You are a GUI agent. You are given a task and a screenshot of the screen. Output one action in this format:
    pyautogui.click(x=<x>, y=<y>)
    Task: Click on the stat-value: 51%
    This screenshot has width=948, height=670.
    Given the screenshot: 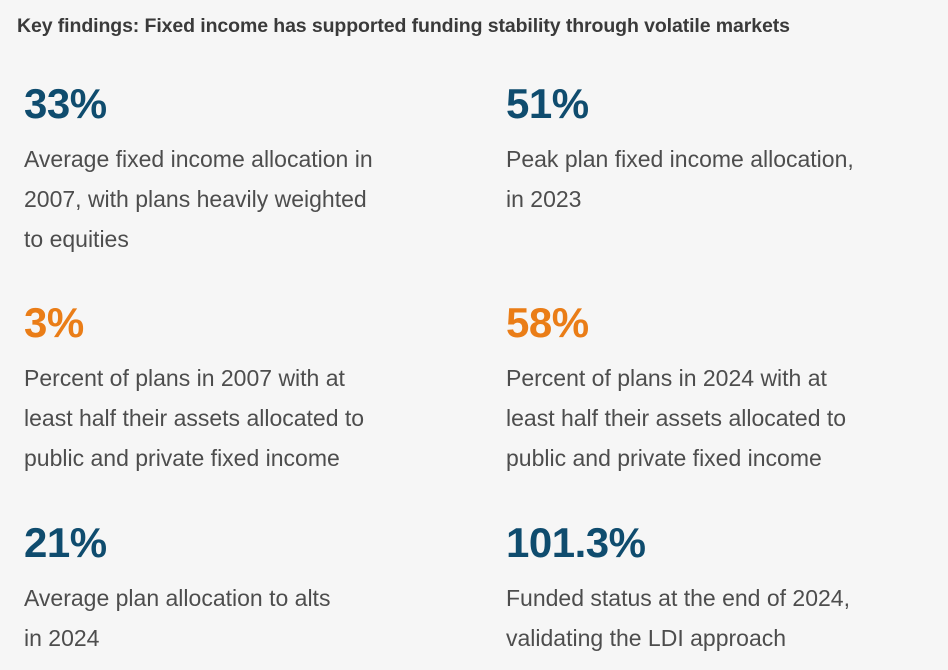 What is the action you would take?
    pyautogui.click(x=547, y=103)
    